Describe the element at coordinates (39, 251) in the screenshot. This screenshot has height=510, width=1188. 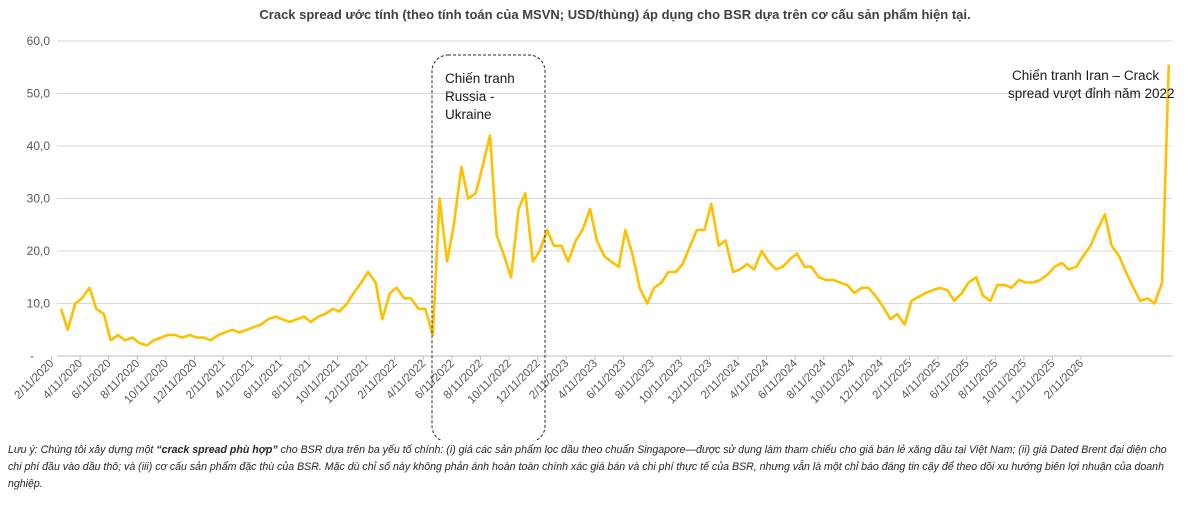
I see `y-tick-label: 20,0` at that location.